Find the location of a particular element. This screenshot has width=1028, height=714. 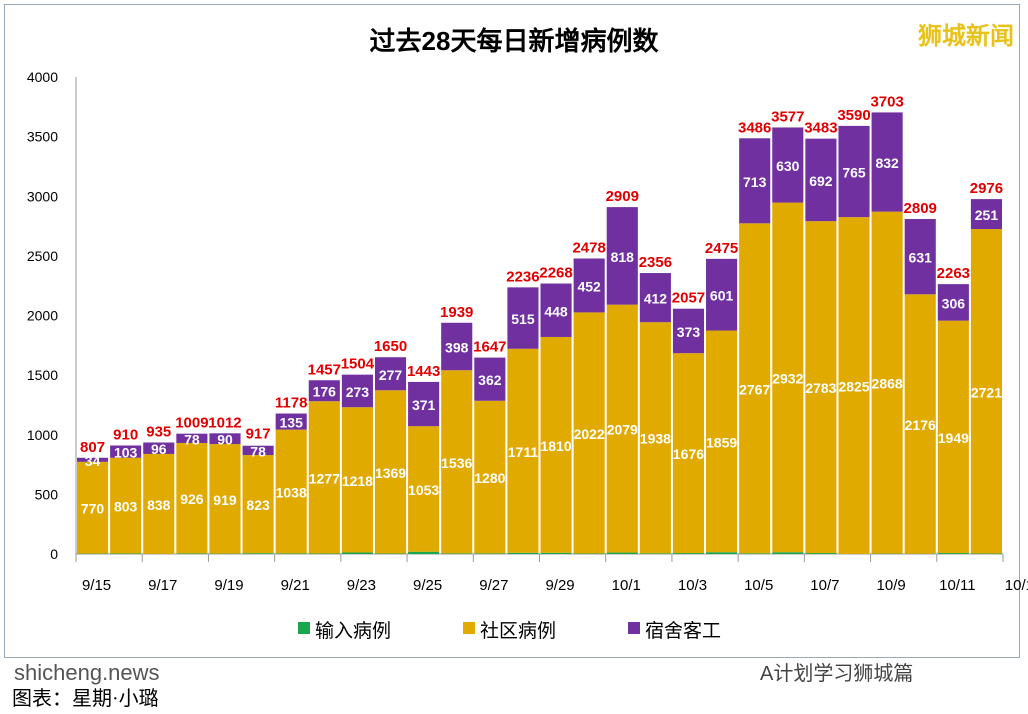

y-tick-label: 500 is located at coordinates (47, 494).